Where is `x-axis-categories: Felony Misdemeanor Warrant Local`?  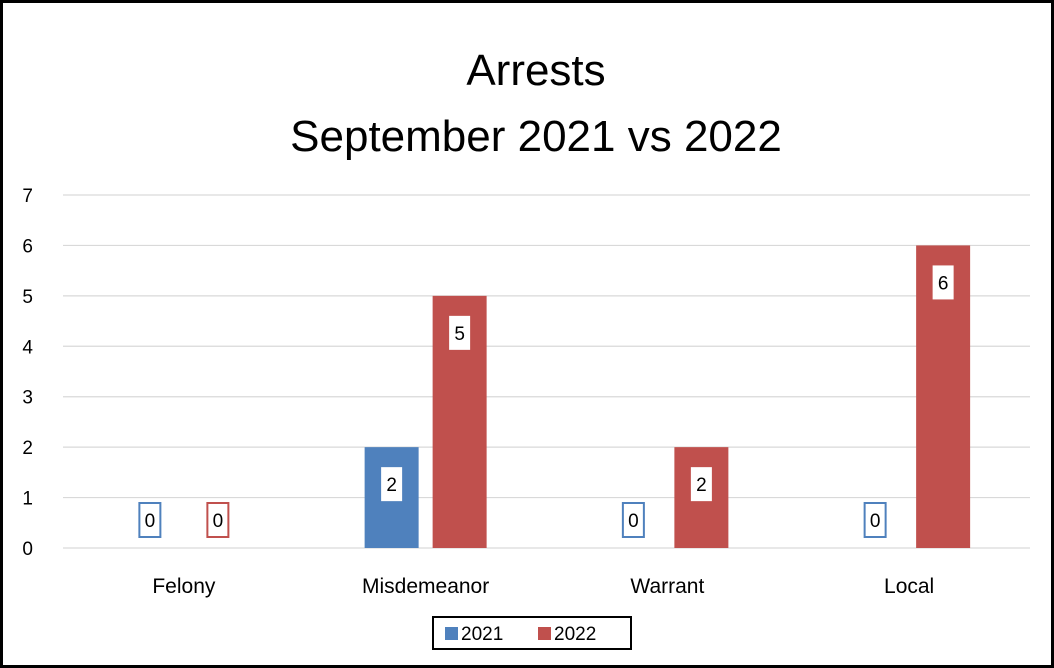 x-axis-categories: Felony Misdemeanor Warrant Local is located at coordinates (543, 586).